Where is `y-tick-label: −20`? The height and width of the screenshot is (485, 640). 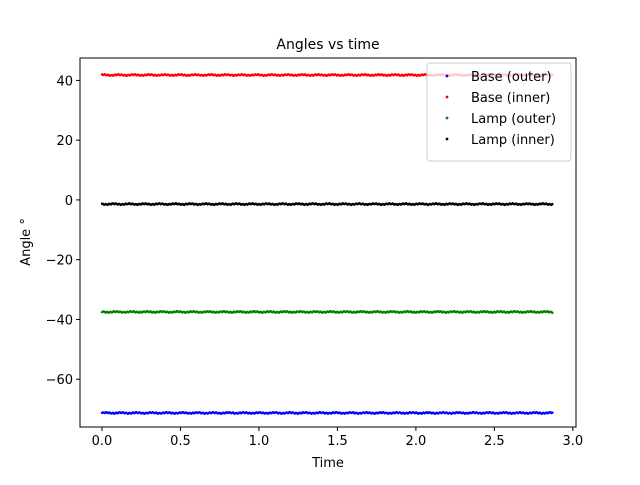 y-tick-label: −20 is located at coordinates (59, 261).